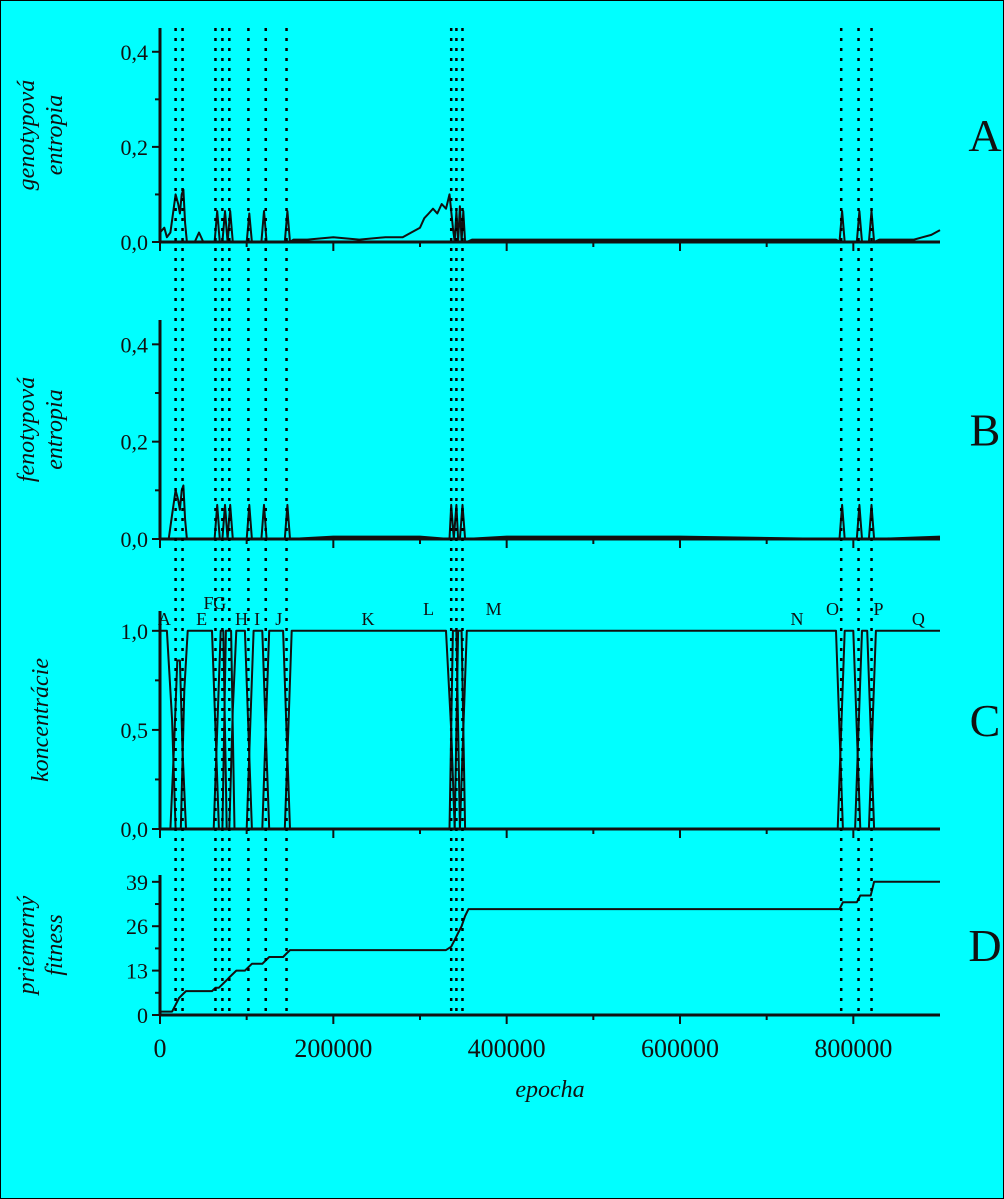 The height and width of the screenshot is (1199, 1004). What do you see at coordinates (137, 882) in the screenshot?
I see `y-tick-label: 39` at bounding box center [137, 882].